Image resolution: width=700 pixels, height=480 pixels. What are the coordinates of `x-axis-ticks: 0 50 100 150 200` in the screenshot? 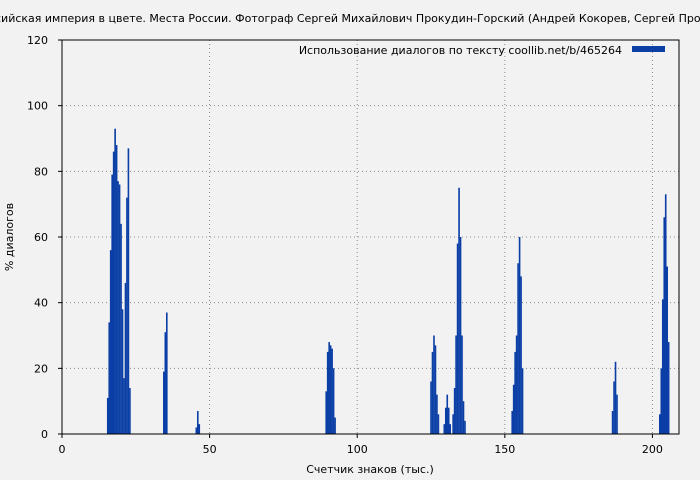 It's located at (361, 445).